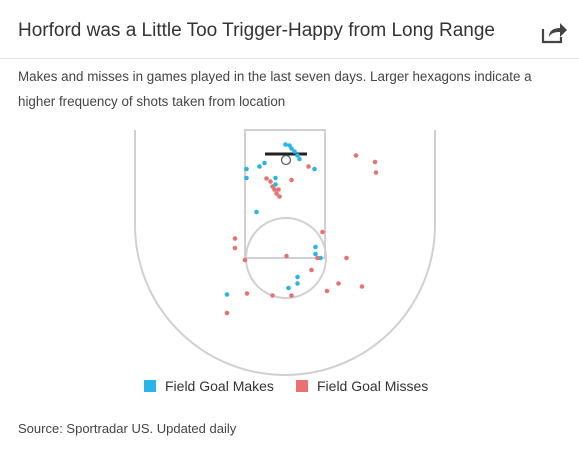 The width and height of the screenshot is (579, 449). What do you see at coordinates (302, 386) in the screenshot?
I see `legend-swatch-misses` at bounding box center [302, 386].